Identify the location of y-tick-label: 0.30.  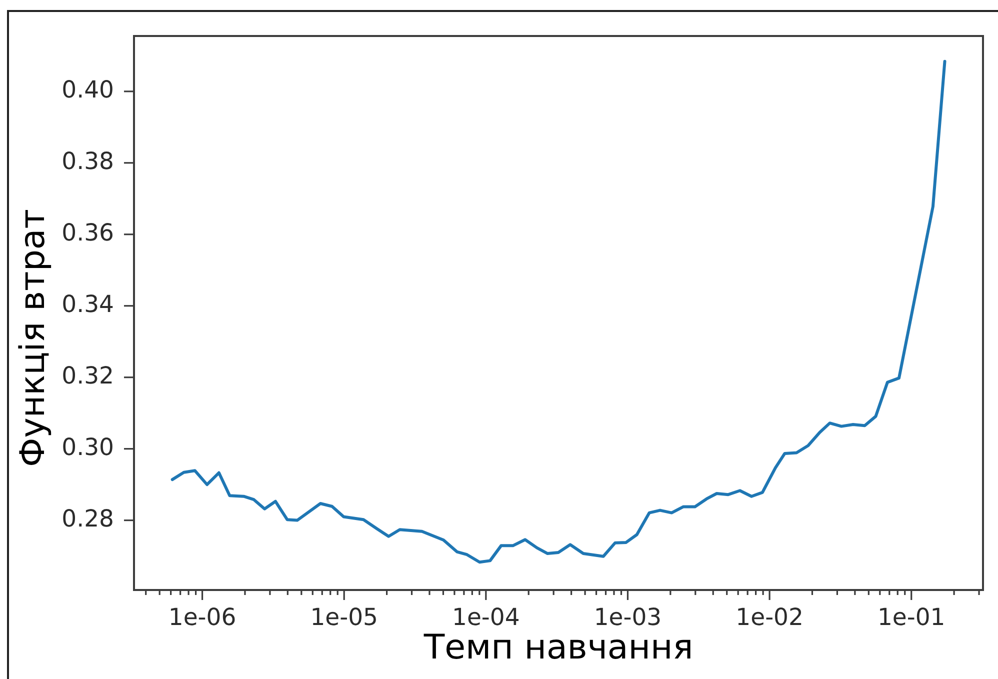
(88, 446).